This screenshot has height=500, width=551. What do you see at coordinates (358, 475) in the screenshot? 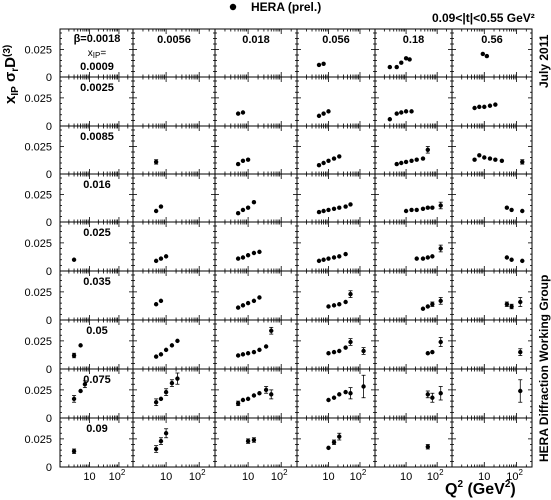
I see `x-tick-label-100-c3: 102` at bounding box center [358, 475].